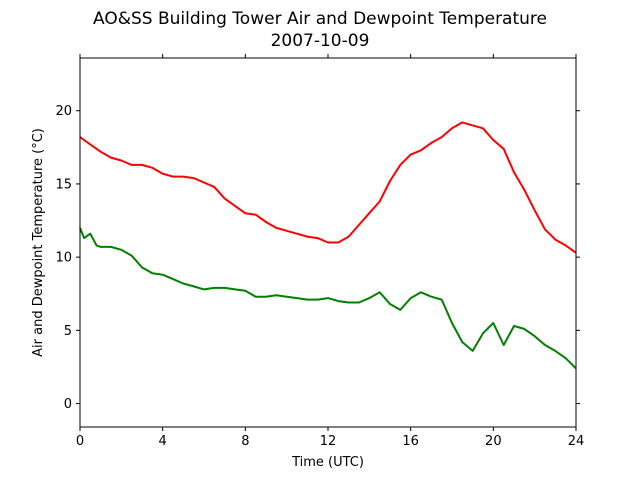 This screenshot has width=640, height=480. What do you see at coordinates (576, 441) in the screenshot?
I see `x-tick-label: 24` at bounding box center [576, 441].